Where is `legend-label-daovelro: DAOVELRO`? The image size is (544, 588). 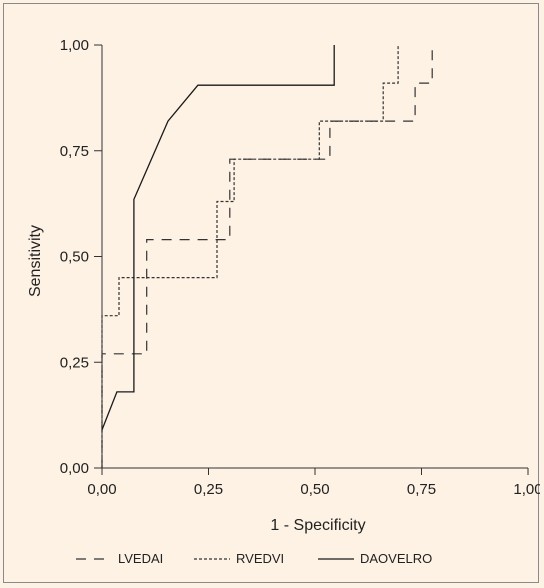
legend-label-daovelro: DAOVELRO is located at coordinates (396, 558).